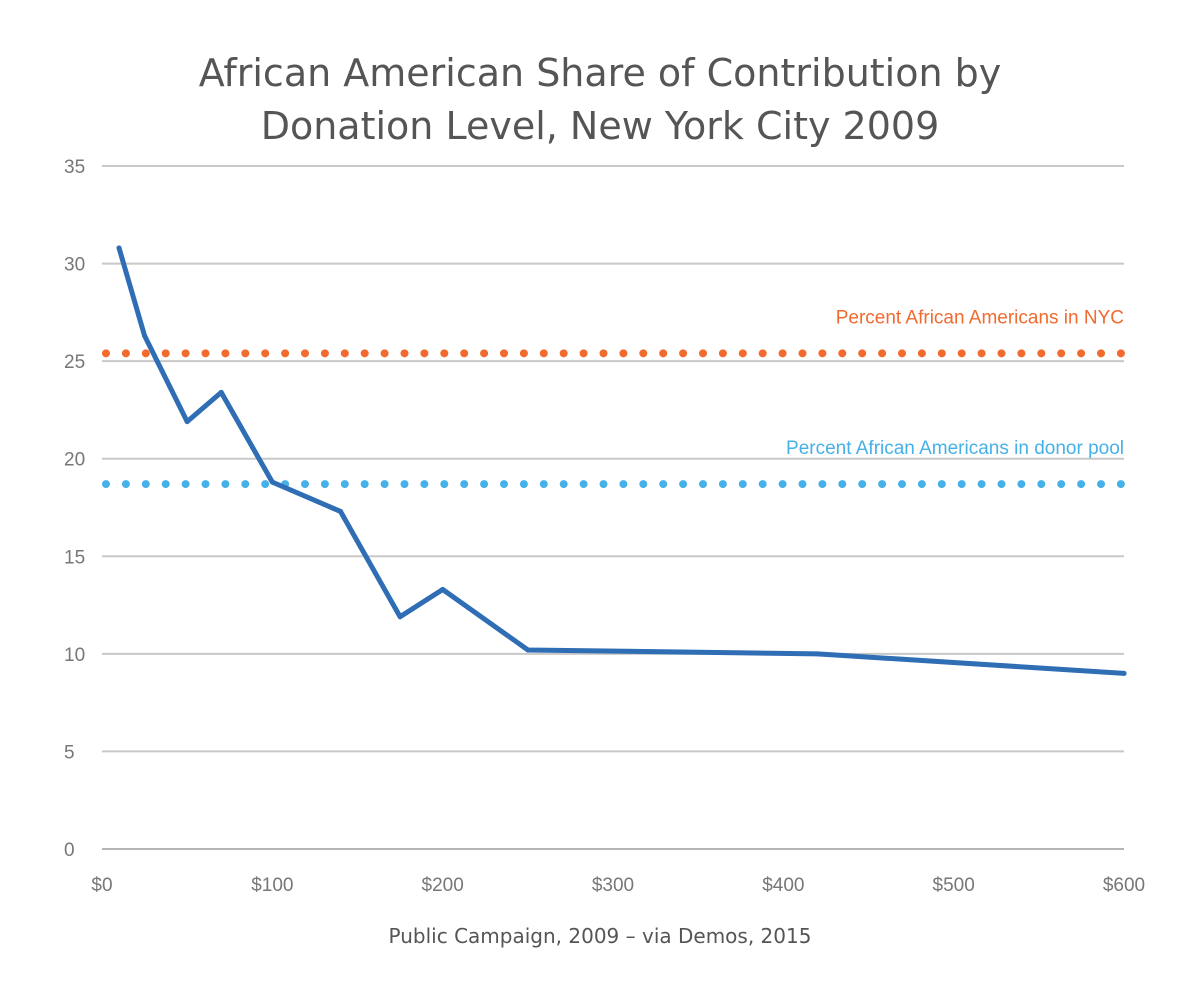 The height and width of the screenshot is (984, 1200). I want to click on x-tick-label: $600, so click(1124, 885).